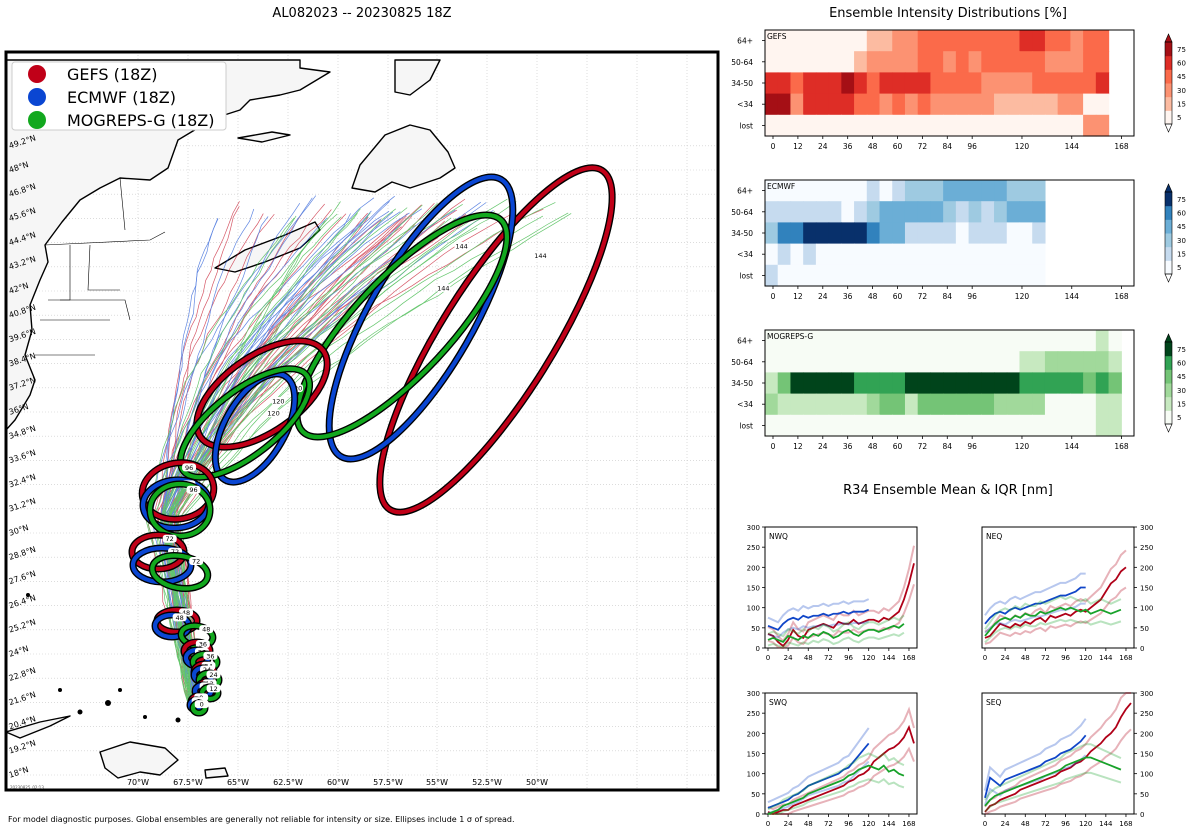 This screenshot has width=1200, height=840. I want to click on r34-y-tick: 150, so click(753, 755).